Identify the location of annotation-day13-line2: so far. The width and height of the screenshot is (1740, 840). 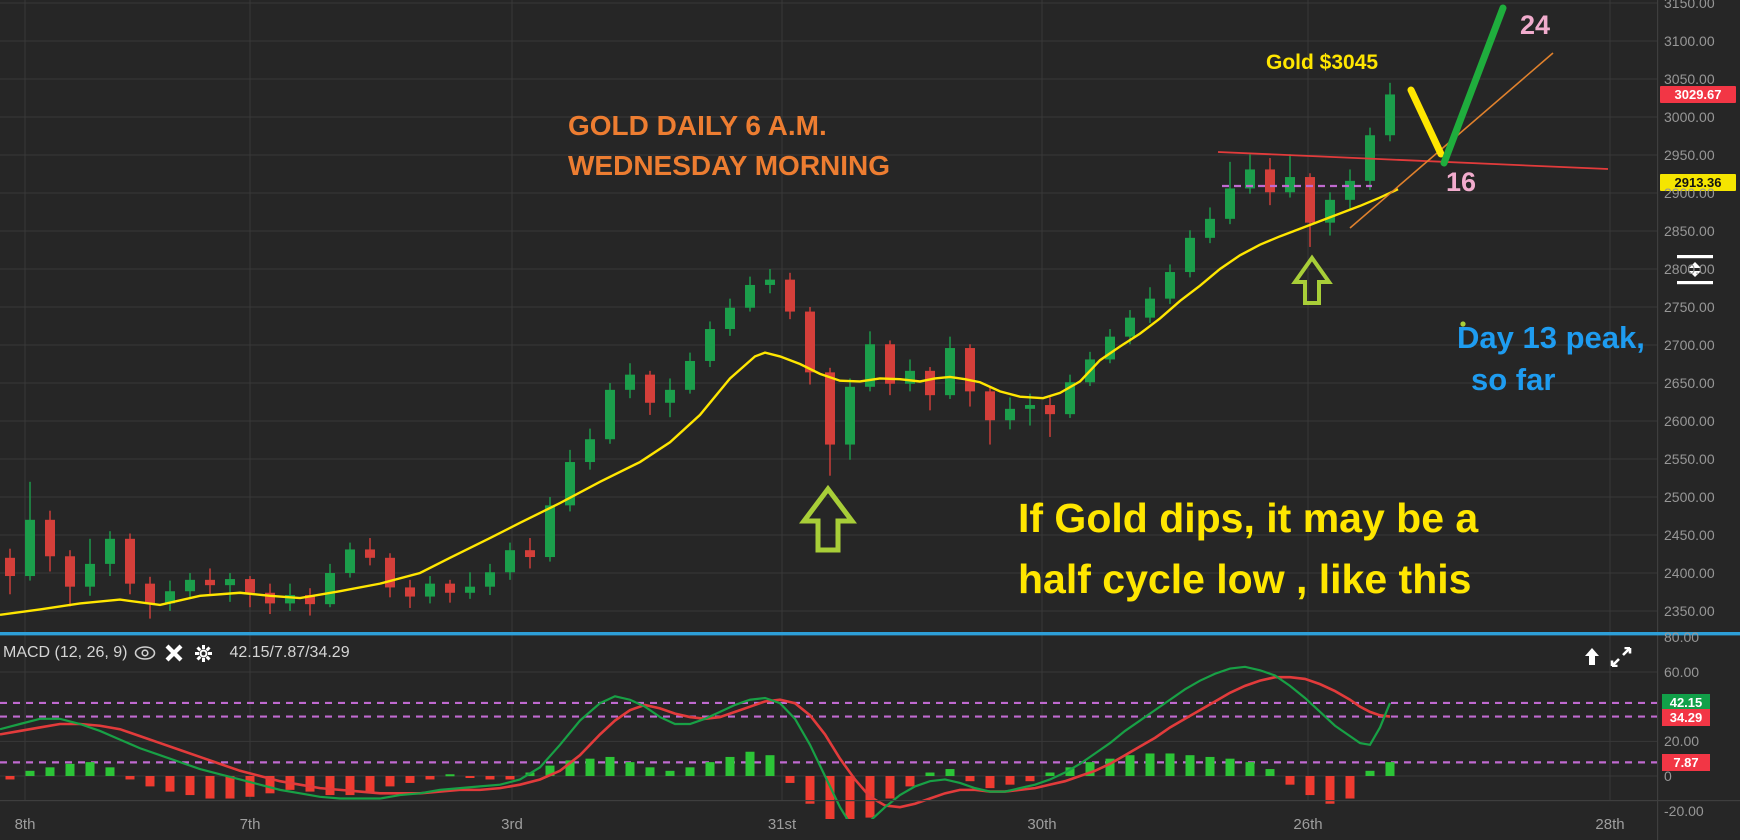
(1513, 379).